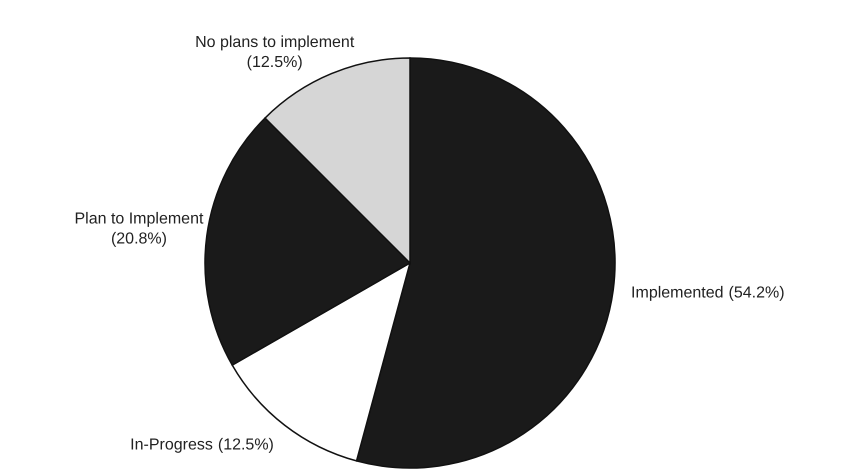  What do you see at coordinates (275, 42) in the screenshot?
I see `slice-label: No plans to implement` at bounding box center [275, 42].